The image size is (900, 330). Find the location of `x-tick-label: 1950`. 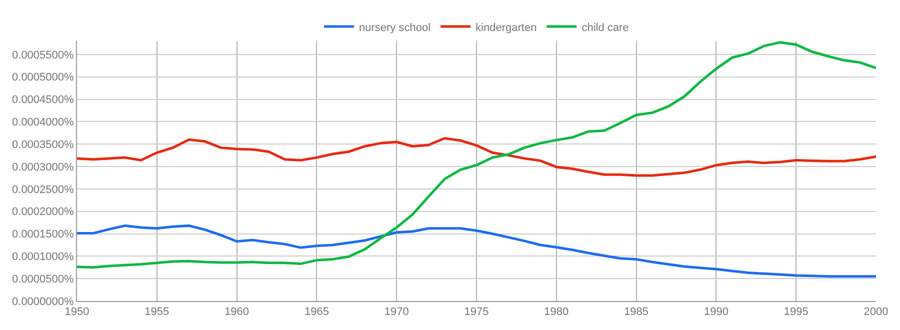

x-tick-label: 1950 is located at coordinates (77, 312).